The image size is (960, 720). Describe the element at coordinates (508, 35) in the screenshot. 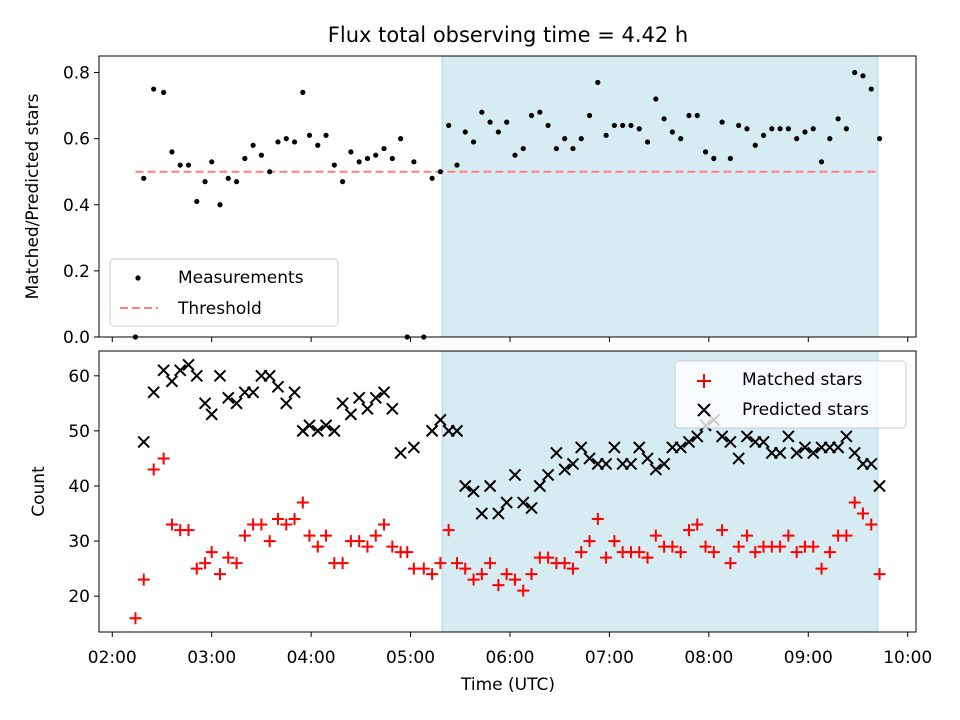

I see `figure-title: Flux total observing time = 4.42 h` at that location.